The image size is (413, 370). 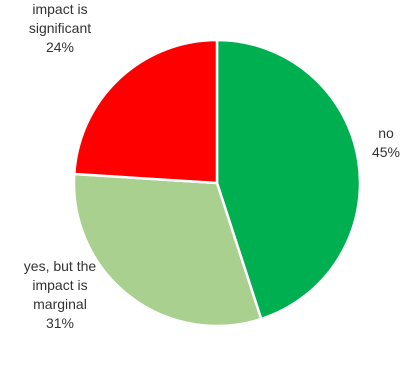 I want to click on pie-label-text: significant, so click(x=60, y=28).